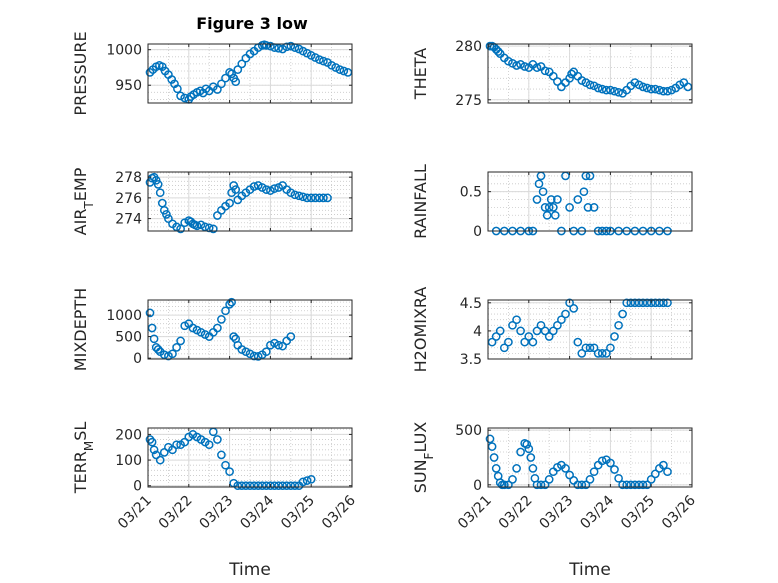  I want to click on y-axis-label-main: PRESSURE, so click(80, 73).